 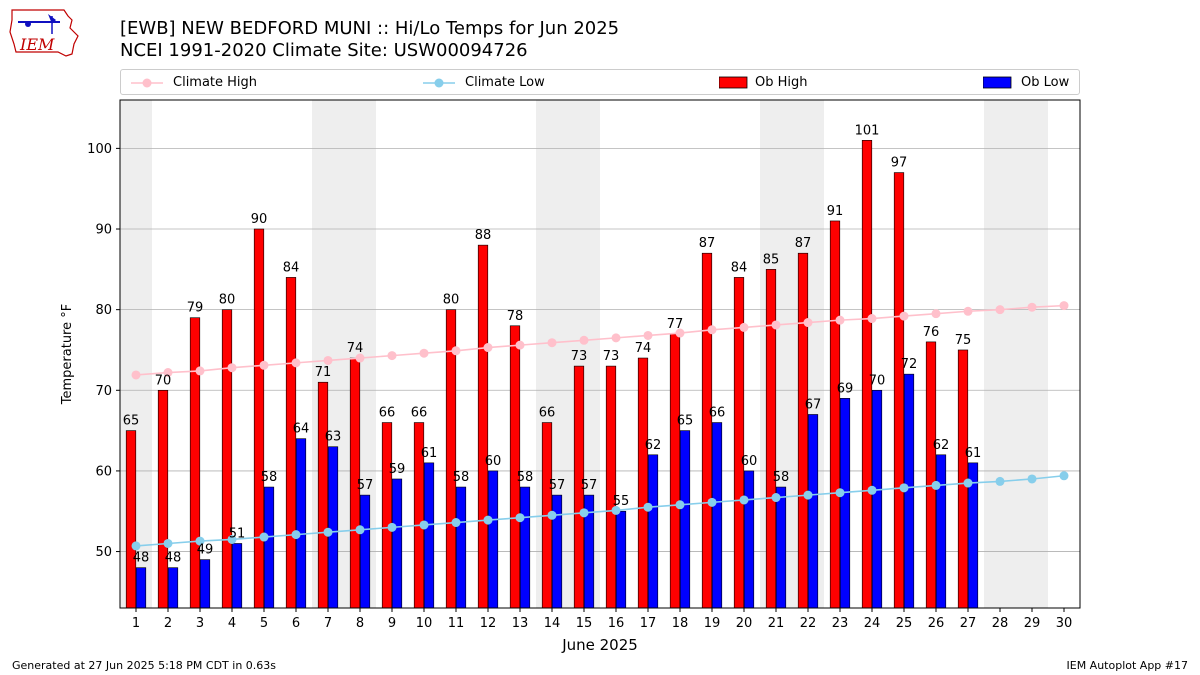 I want to click on x-tick-label: 9, so click(x=392, y=623).